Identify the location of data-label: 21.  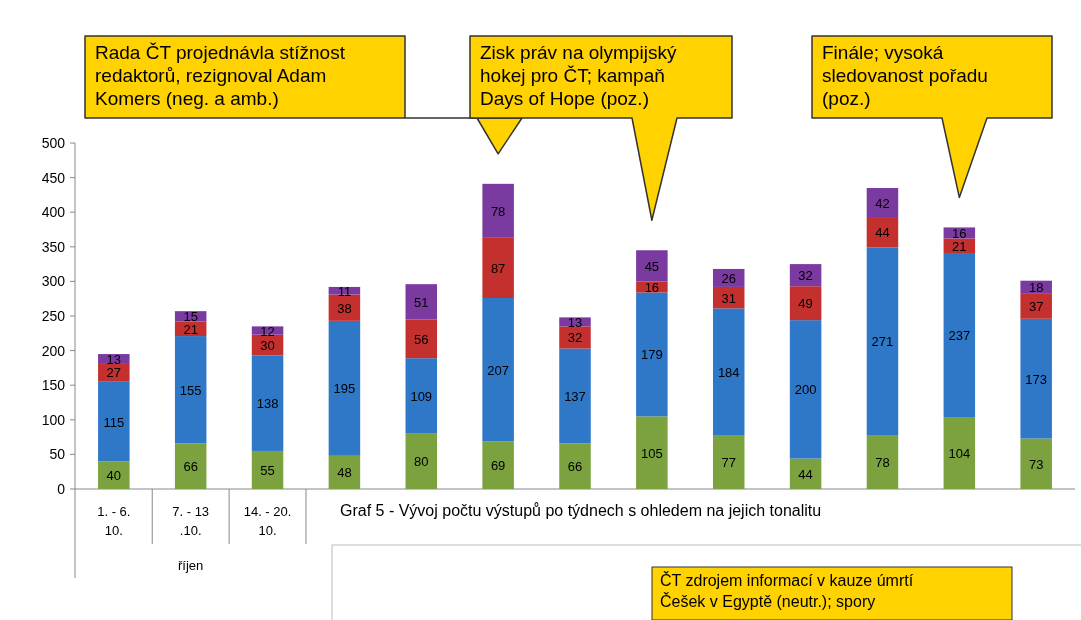
(959, 246).